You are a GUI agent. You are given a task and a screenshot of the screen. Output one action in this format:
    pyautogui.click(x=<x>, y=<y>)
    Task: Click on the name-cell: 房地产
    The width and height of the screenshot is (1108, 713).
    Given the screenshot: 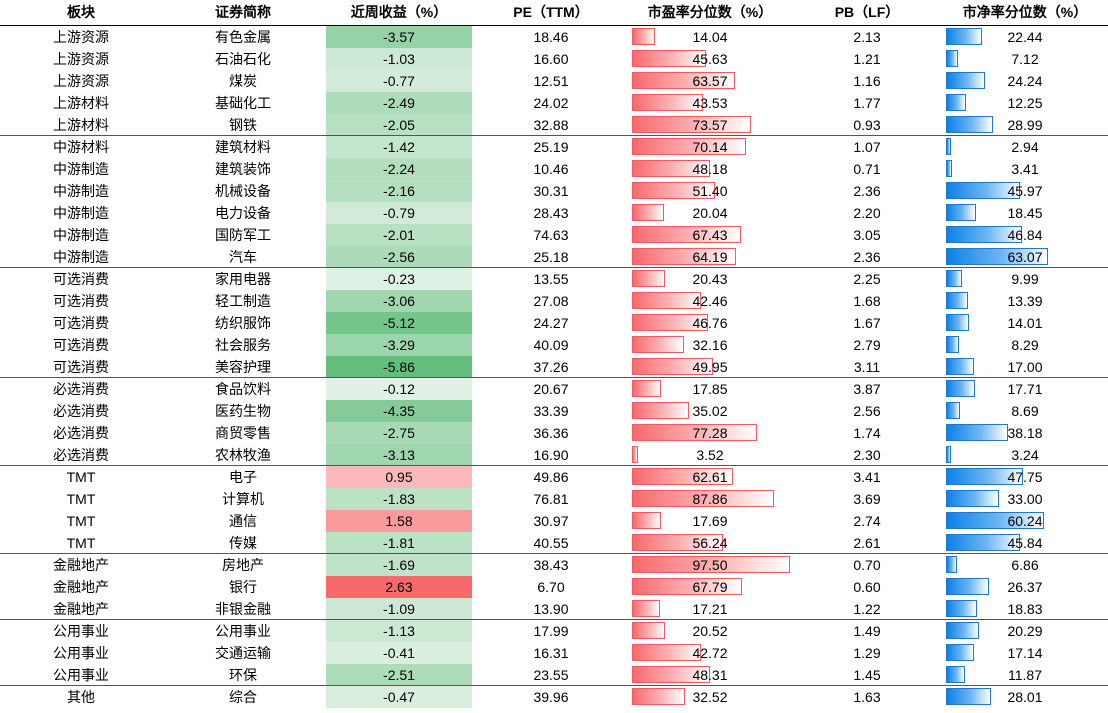 What is the action you would take?
    pyautogui.click(x=243, y=565)
    